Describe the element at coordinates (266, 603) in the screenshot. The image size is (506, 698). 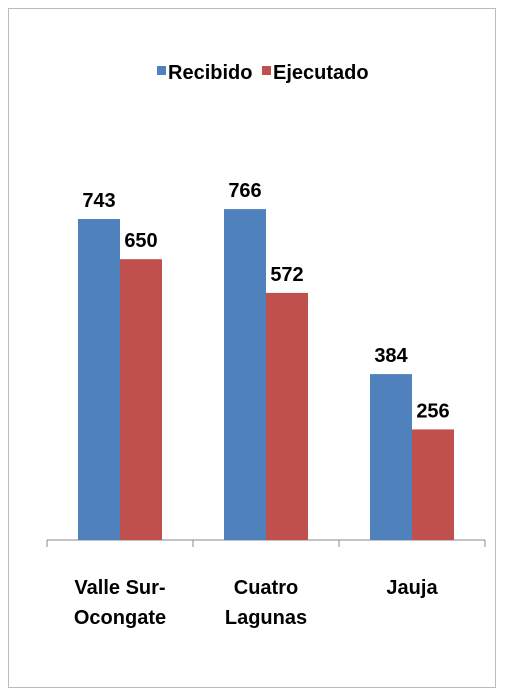
I see `x-tick-label: Cuatro Lagunas` at that location.